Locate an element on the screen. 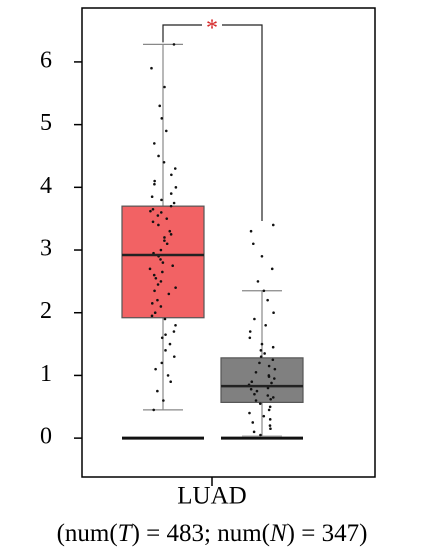 The image size is (426, 556). box is located at coordinates (262, 380).